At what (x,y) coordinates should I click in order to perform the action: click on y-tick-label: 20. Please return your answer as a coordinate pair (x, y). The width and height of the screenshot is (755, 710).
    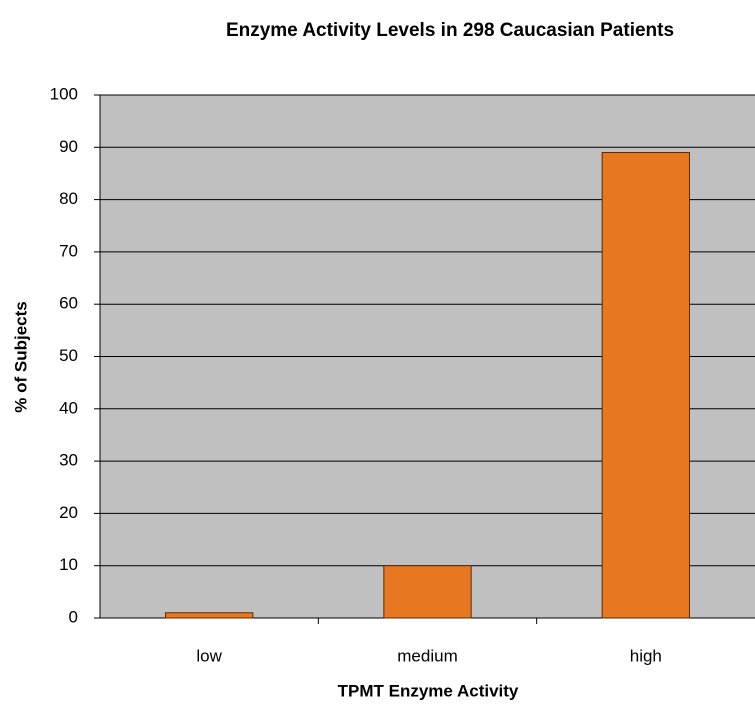
    Looking at the image, I should click on (68, 512).